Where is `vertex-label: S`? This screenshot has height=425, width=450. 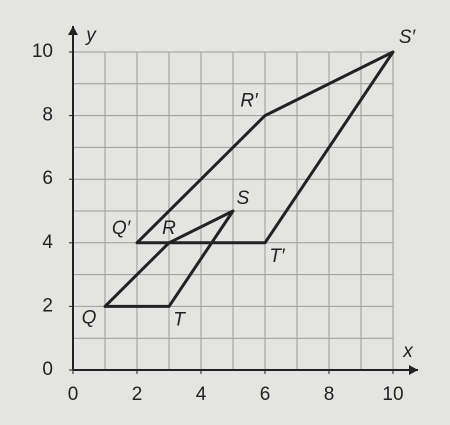 vertex-label: S is located at coordinates (243, 198).